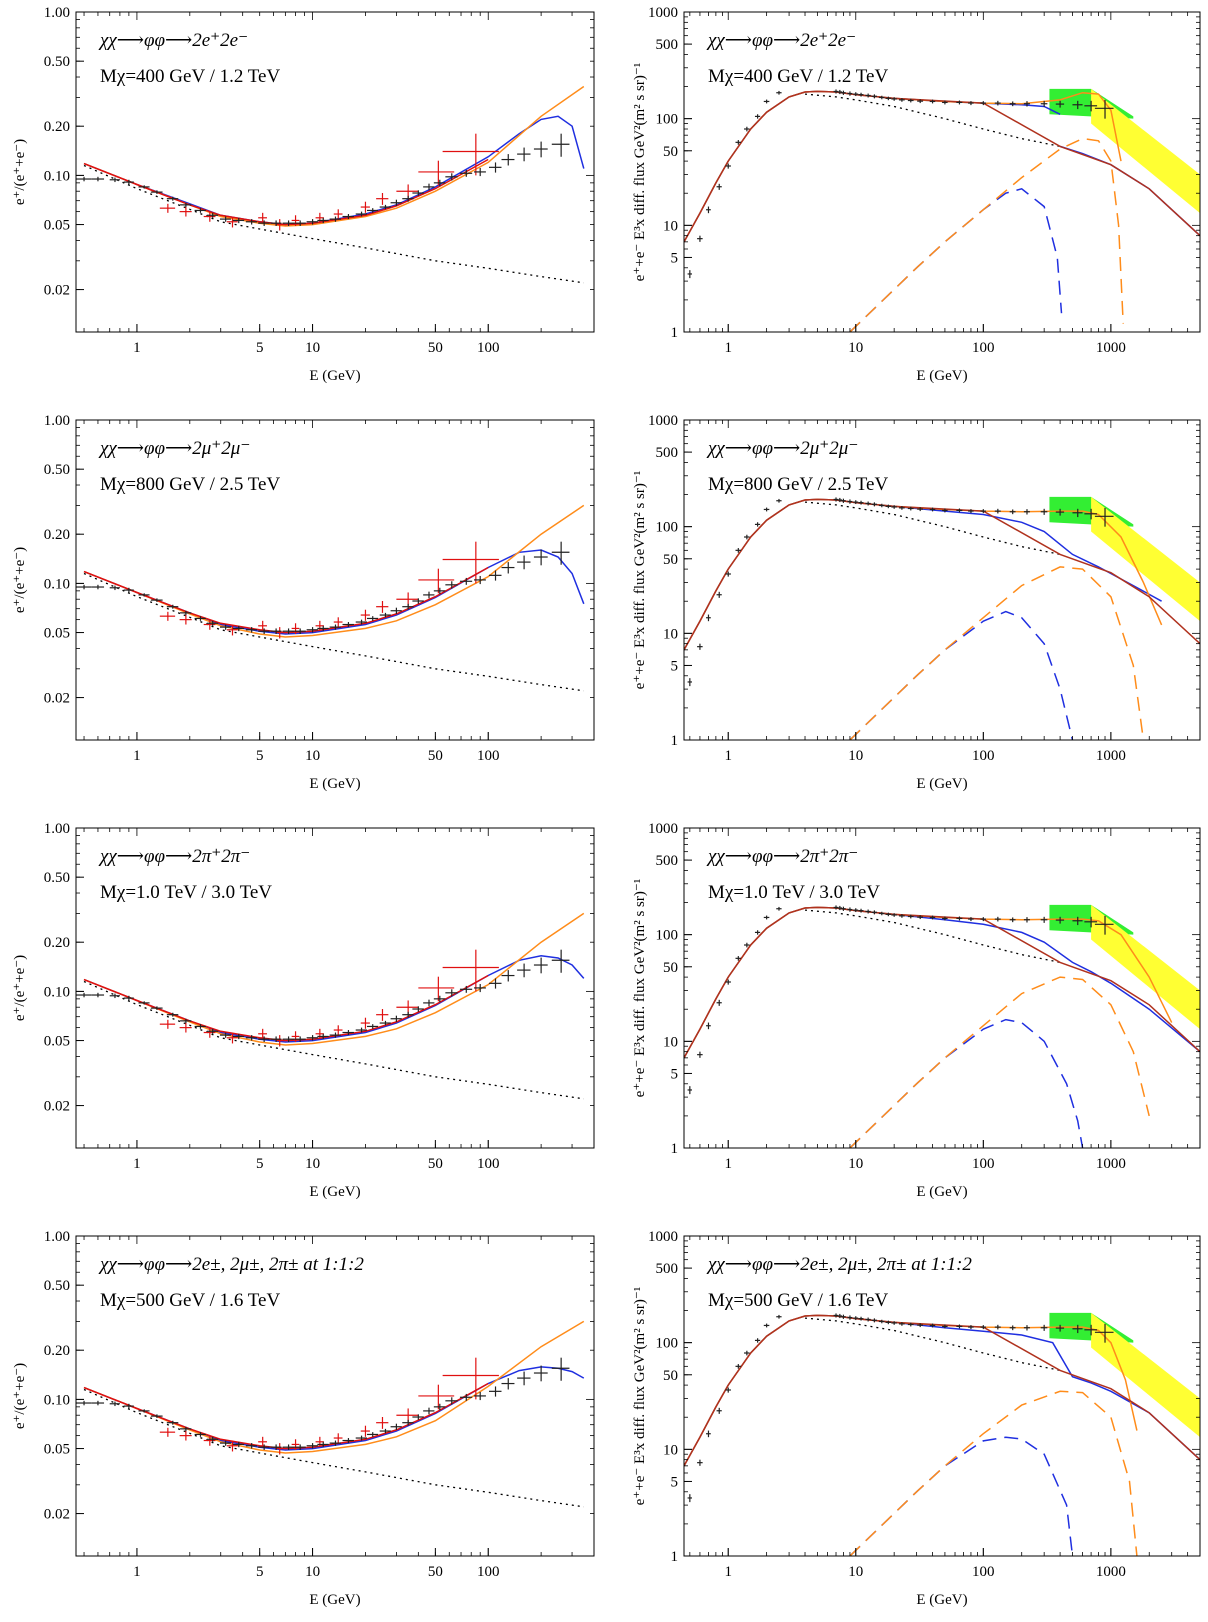 This screenshot has width=1208, height=1622. What do you see at coordinates (798, 76) in the screenshot?
I see `annotation-mass: Mχ=400 GeV / 1.2 TeV` at bounding box center [798, 76].